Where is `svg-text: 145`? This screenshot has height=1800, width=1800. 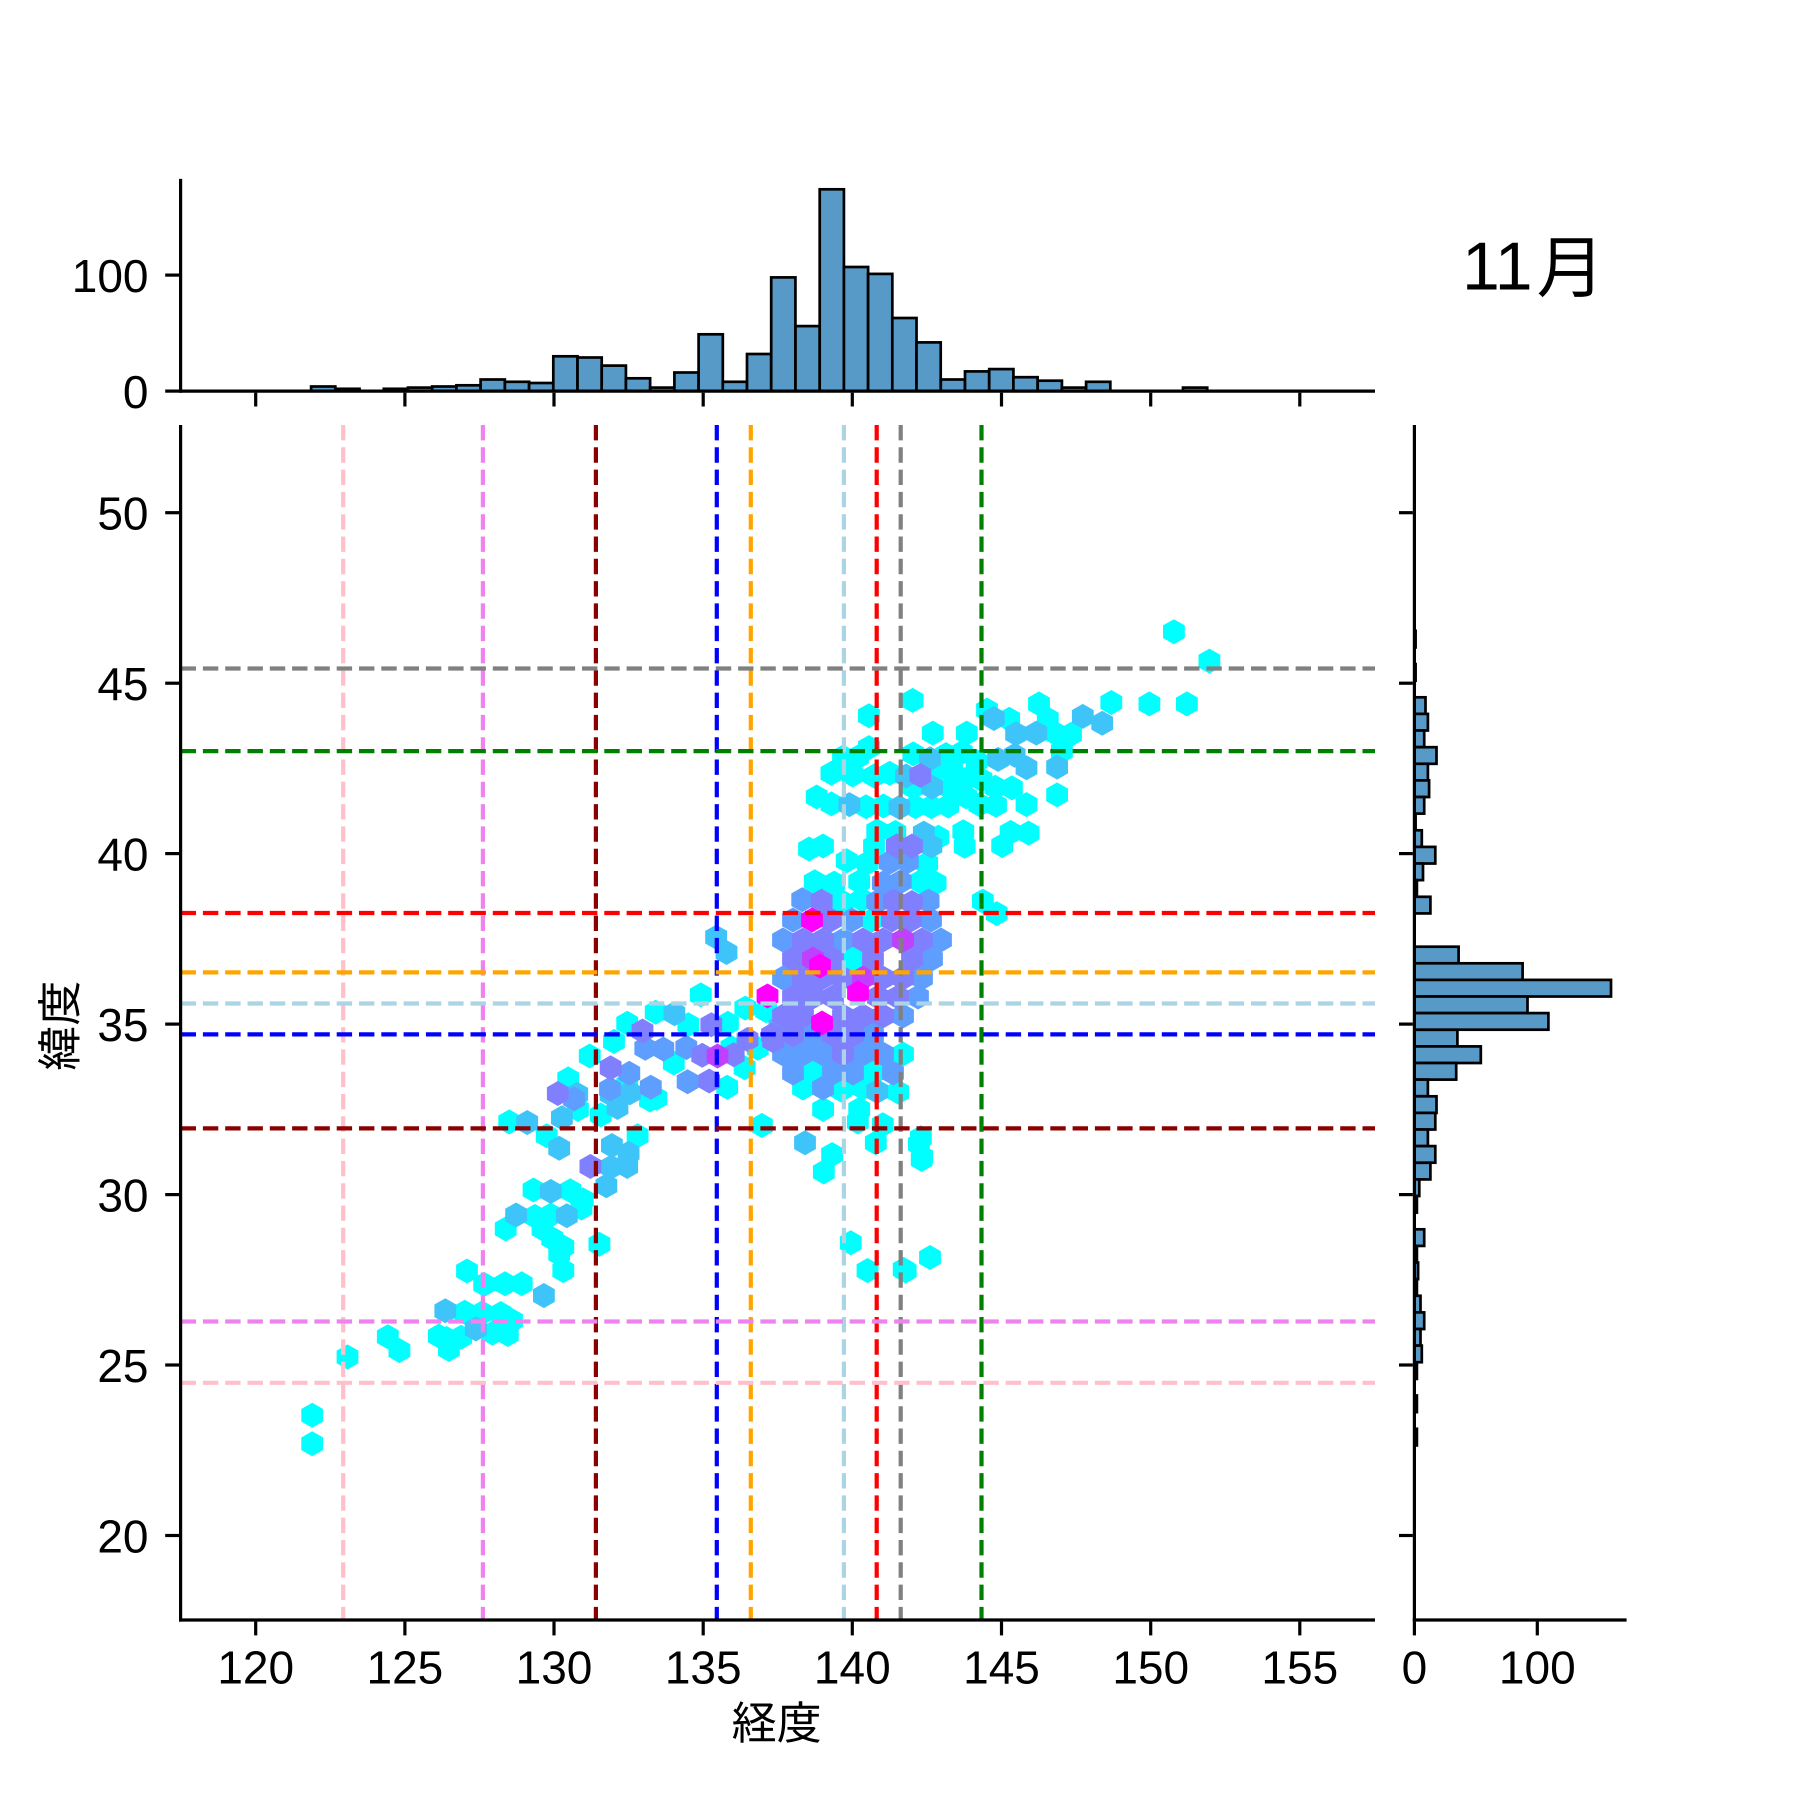
svg-text: 145 is located at coordinates (1001, 1668).